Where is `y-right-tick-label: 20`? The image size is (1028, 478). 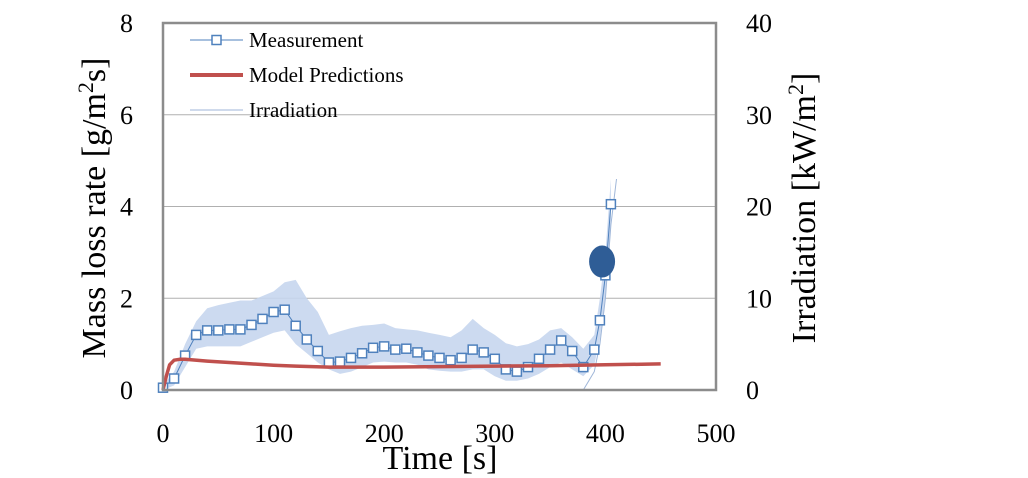
y-right-tick-label: 20 is located at coordinates (759, 207).